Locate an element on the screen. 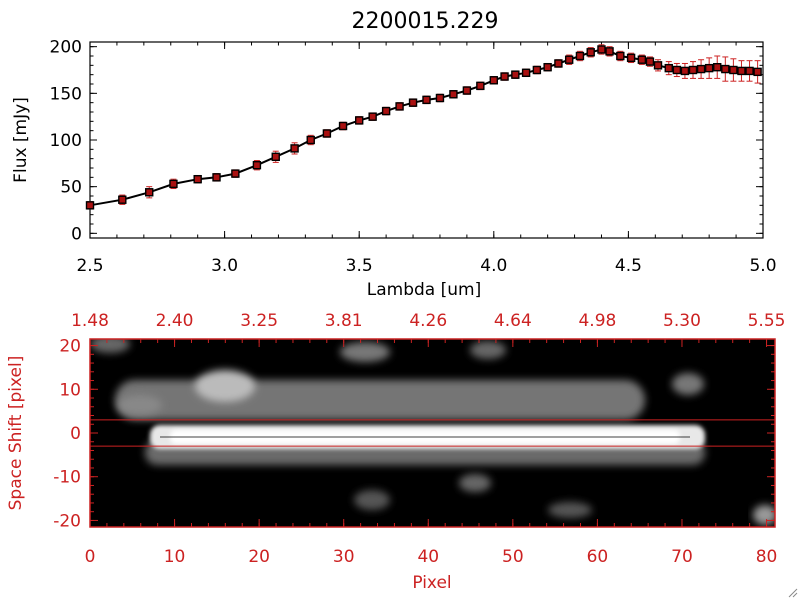  spectrum-y-label: Flux [mJy] is located at coordinates (21, 140).